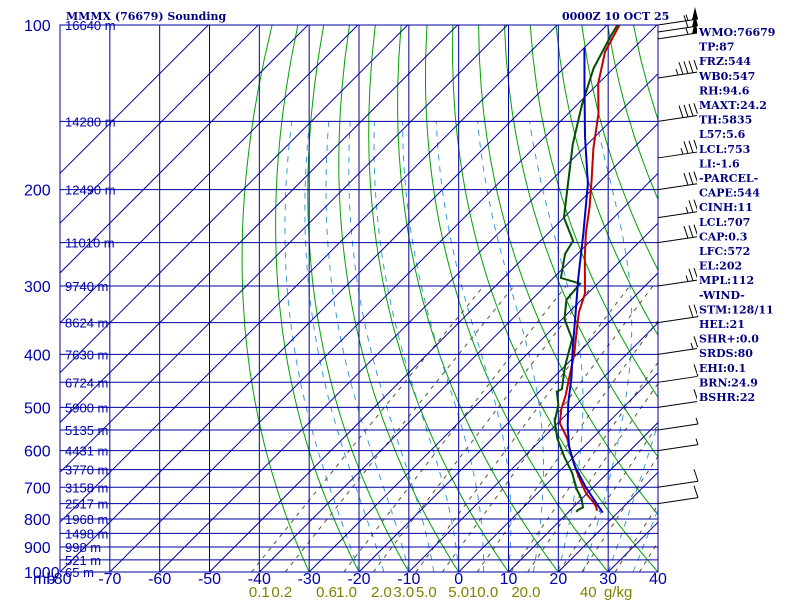  Describe the element at coordinates (90, 25) in the screenshot. I see `height-label: 16640 m` at that location.